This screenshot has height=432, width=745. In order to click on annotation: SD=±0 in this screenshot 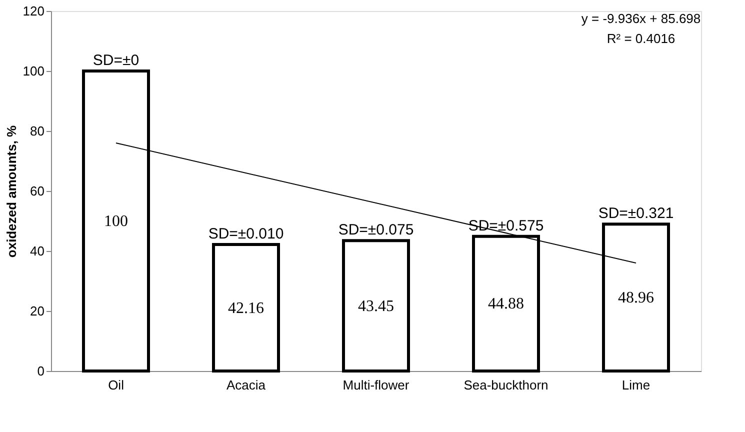, I will do `click(116, 60)`.